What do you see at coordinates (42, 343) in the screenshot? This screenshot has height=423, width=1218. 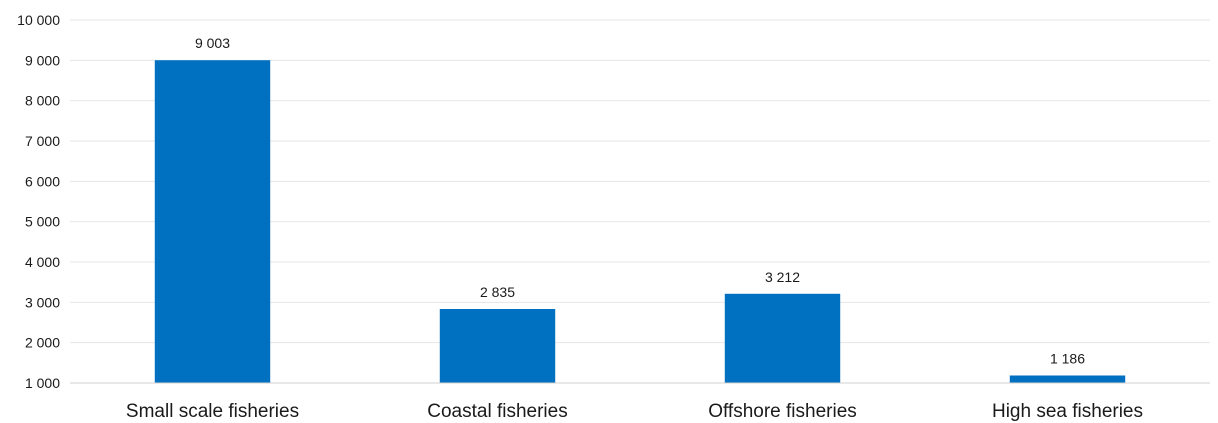 I see `y-tick-label: 2 000` at bounding box center [42, 343].